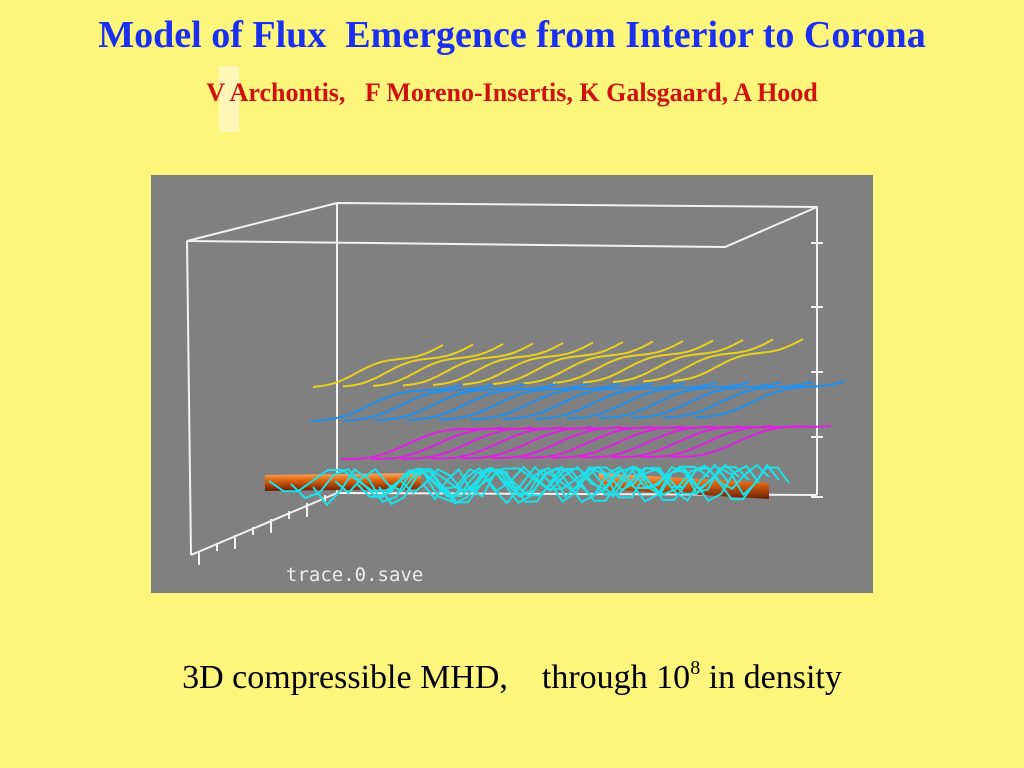  Describe the element at coordinates (189, 398) in the screenshot. I see `box-left-vertical` at that location.